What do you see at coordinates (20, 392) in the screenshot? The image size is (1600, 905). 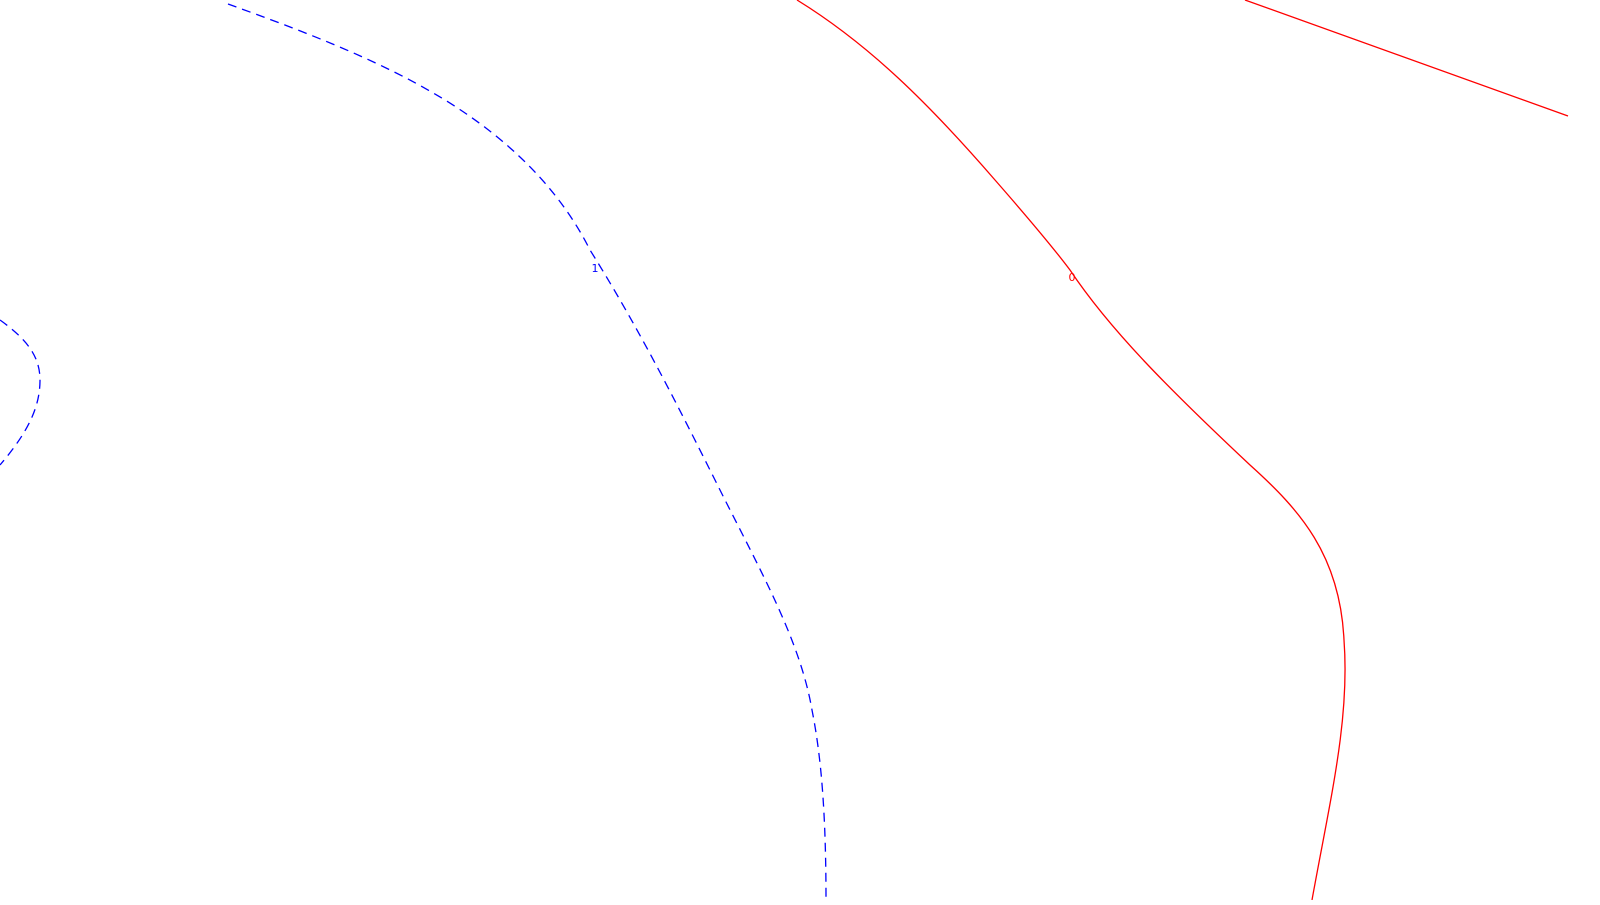 I see `contour-line-level-1-segment` at bounding box center [20, 392].